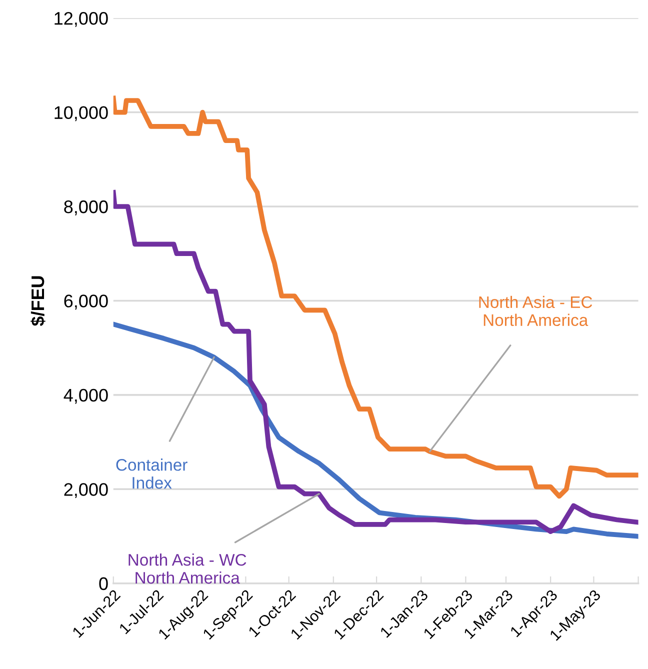 This screenshot has width=648, height=669. I want to click on y-tick-label: 10,000, so click(81, 114).